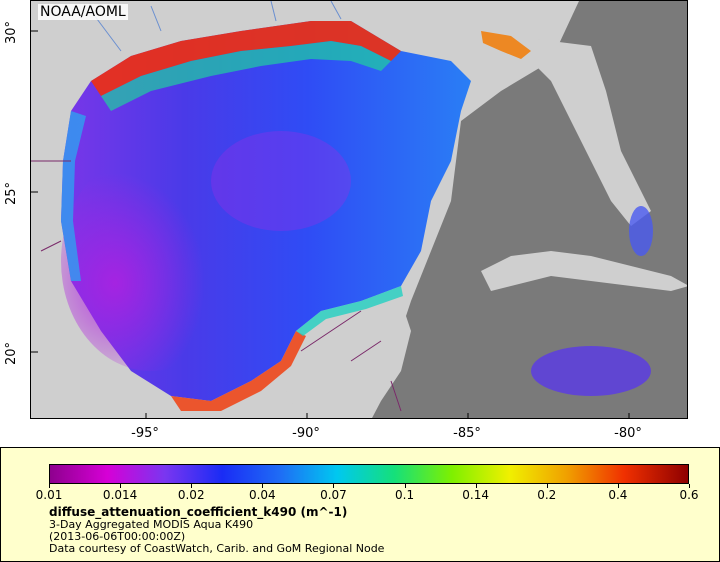 This screenshot has height=562, width=720. What do you see at coordinates (547, 495) in the screenshot?
I see `colorbar-tick-label: 0.2` at bounding box center [547, 495].